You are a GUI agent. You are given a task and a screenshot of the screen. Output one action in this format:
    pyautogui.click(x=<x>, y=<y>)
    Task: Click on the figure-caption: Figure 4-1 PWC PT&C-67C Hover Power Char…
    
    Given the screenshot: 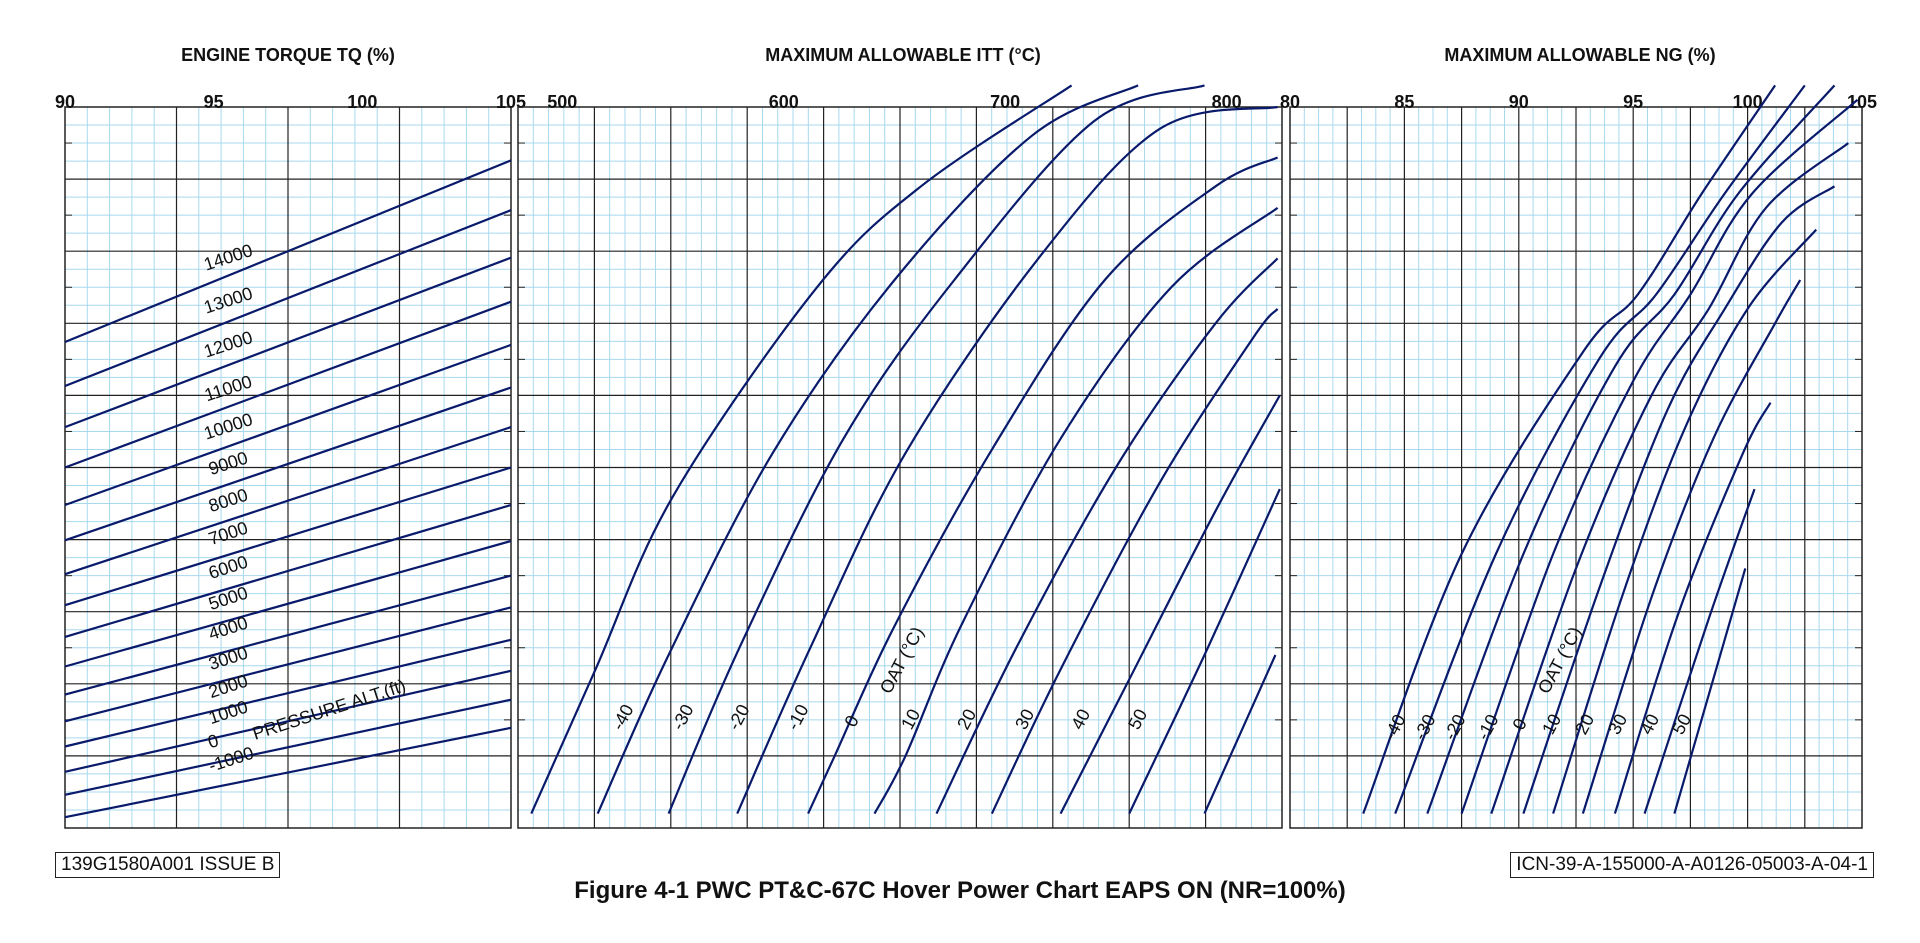 What is the action you would take?
    pyautogui.click(x=960, y=890)
    